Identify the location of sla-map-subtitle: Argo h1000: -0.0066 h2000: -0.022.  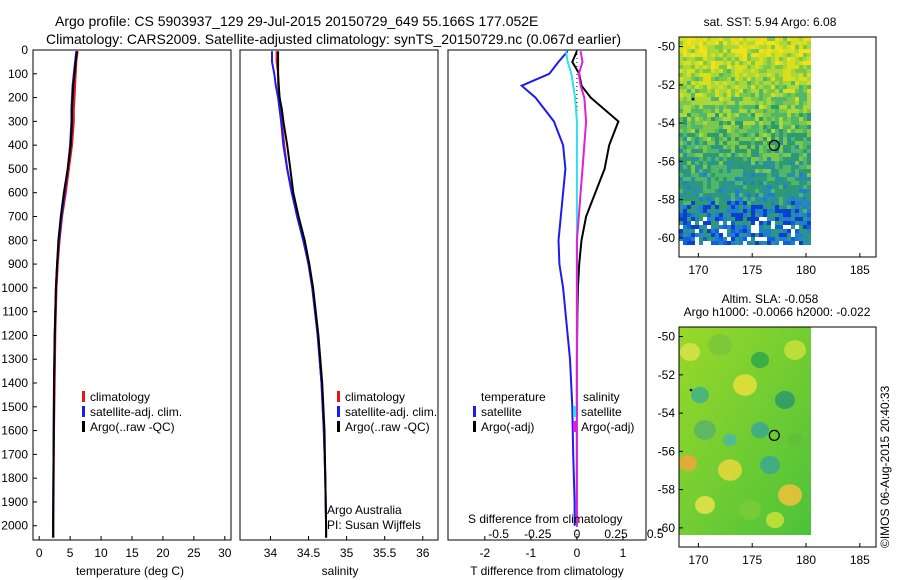
(777, 312).